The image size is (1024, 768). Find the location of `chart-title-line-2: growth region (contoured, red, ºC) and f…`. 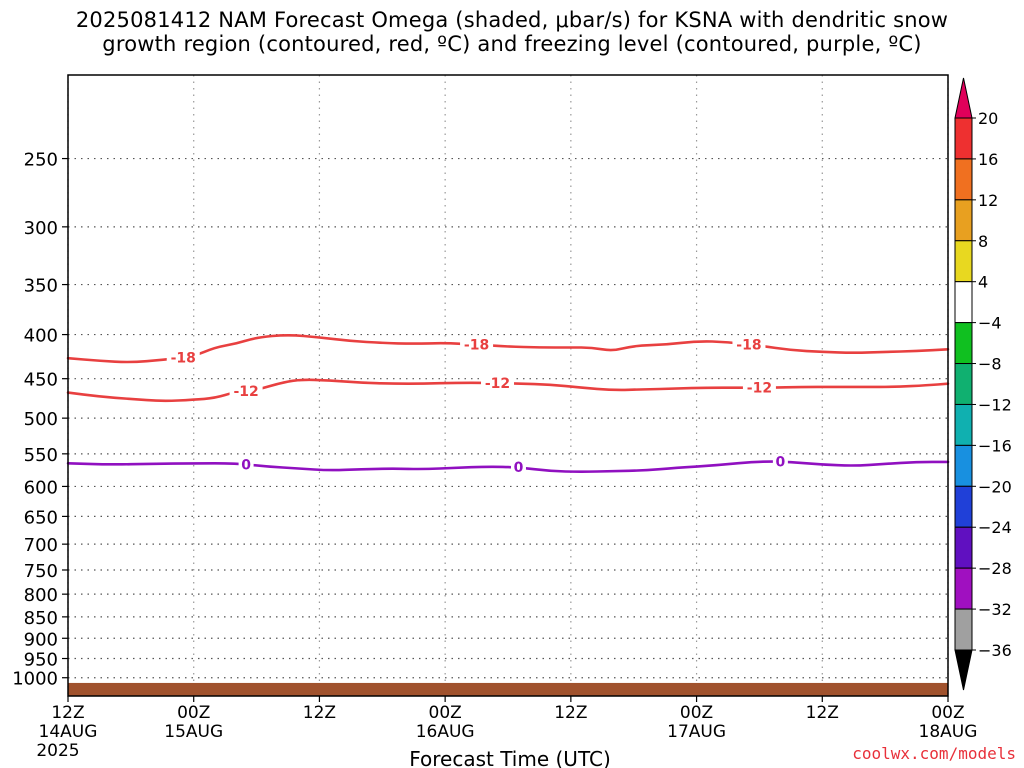

chart-title-line-2: growth region (contoured, red, ºC) and f… is located at coordinates (512, 44).